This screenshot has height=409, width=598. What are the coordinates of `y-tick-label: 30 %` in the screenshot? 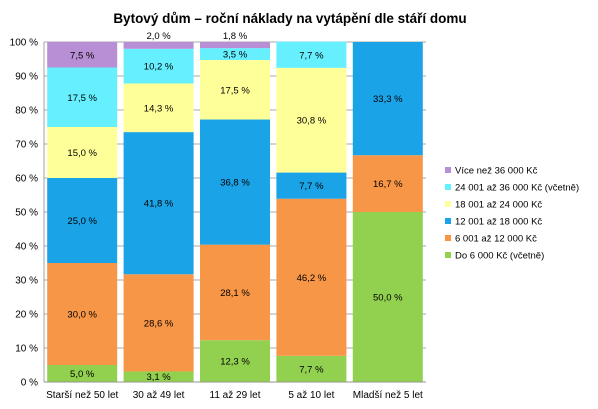 It's located at (26, 281).